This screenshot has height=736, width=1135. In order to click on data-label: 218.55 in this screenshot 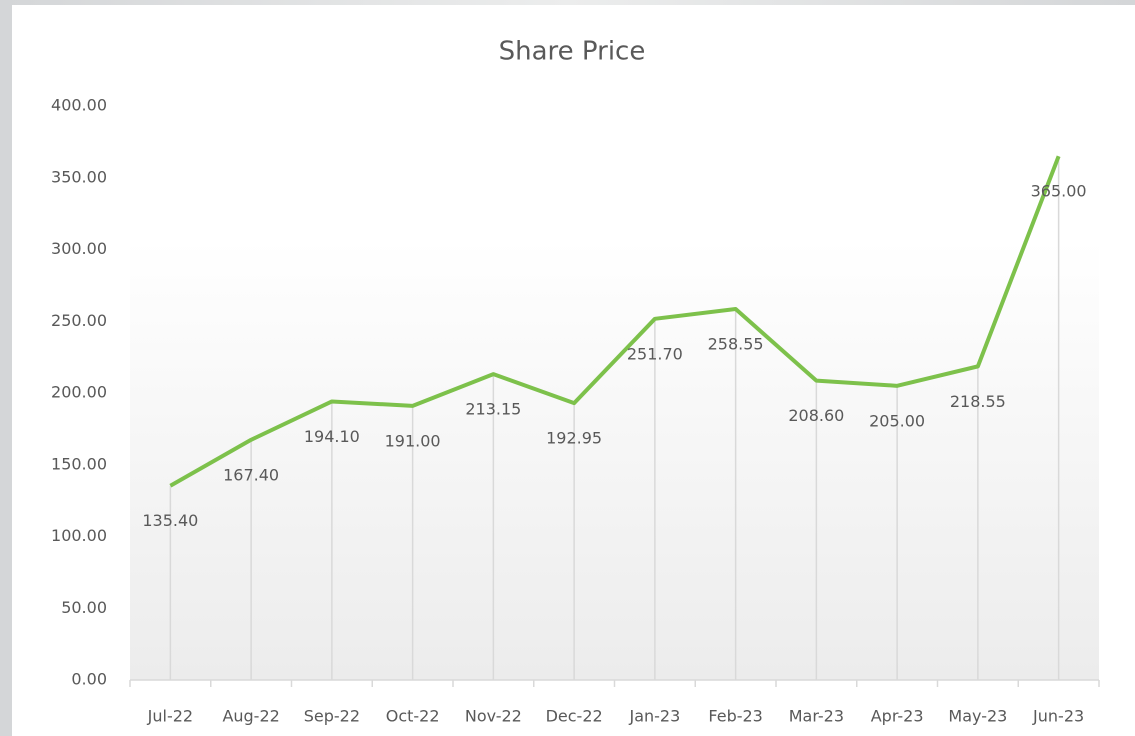, I will do `click(978, 401)`.